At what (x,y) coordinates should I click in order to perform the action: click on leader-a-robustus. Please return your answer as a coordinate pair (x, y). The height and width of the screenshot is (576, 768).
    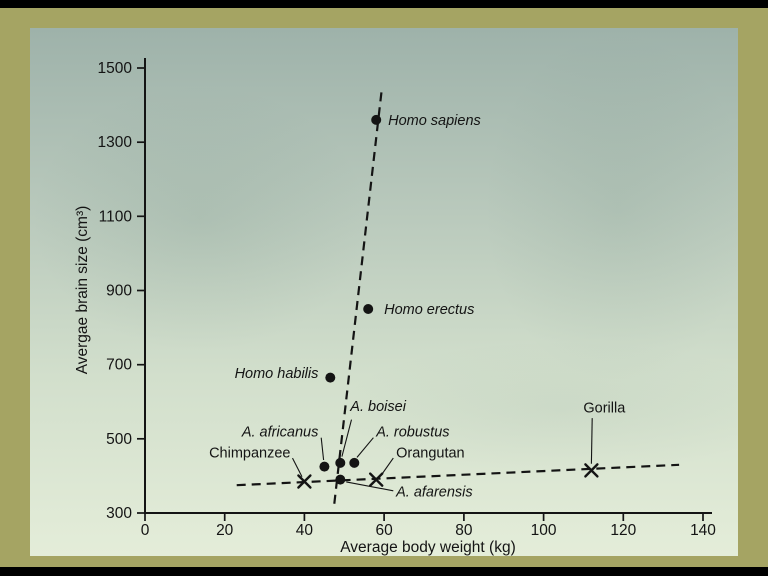
    Looking at the image, I should click on (365, 447).